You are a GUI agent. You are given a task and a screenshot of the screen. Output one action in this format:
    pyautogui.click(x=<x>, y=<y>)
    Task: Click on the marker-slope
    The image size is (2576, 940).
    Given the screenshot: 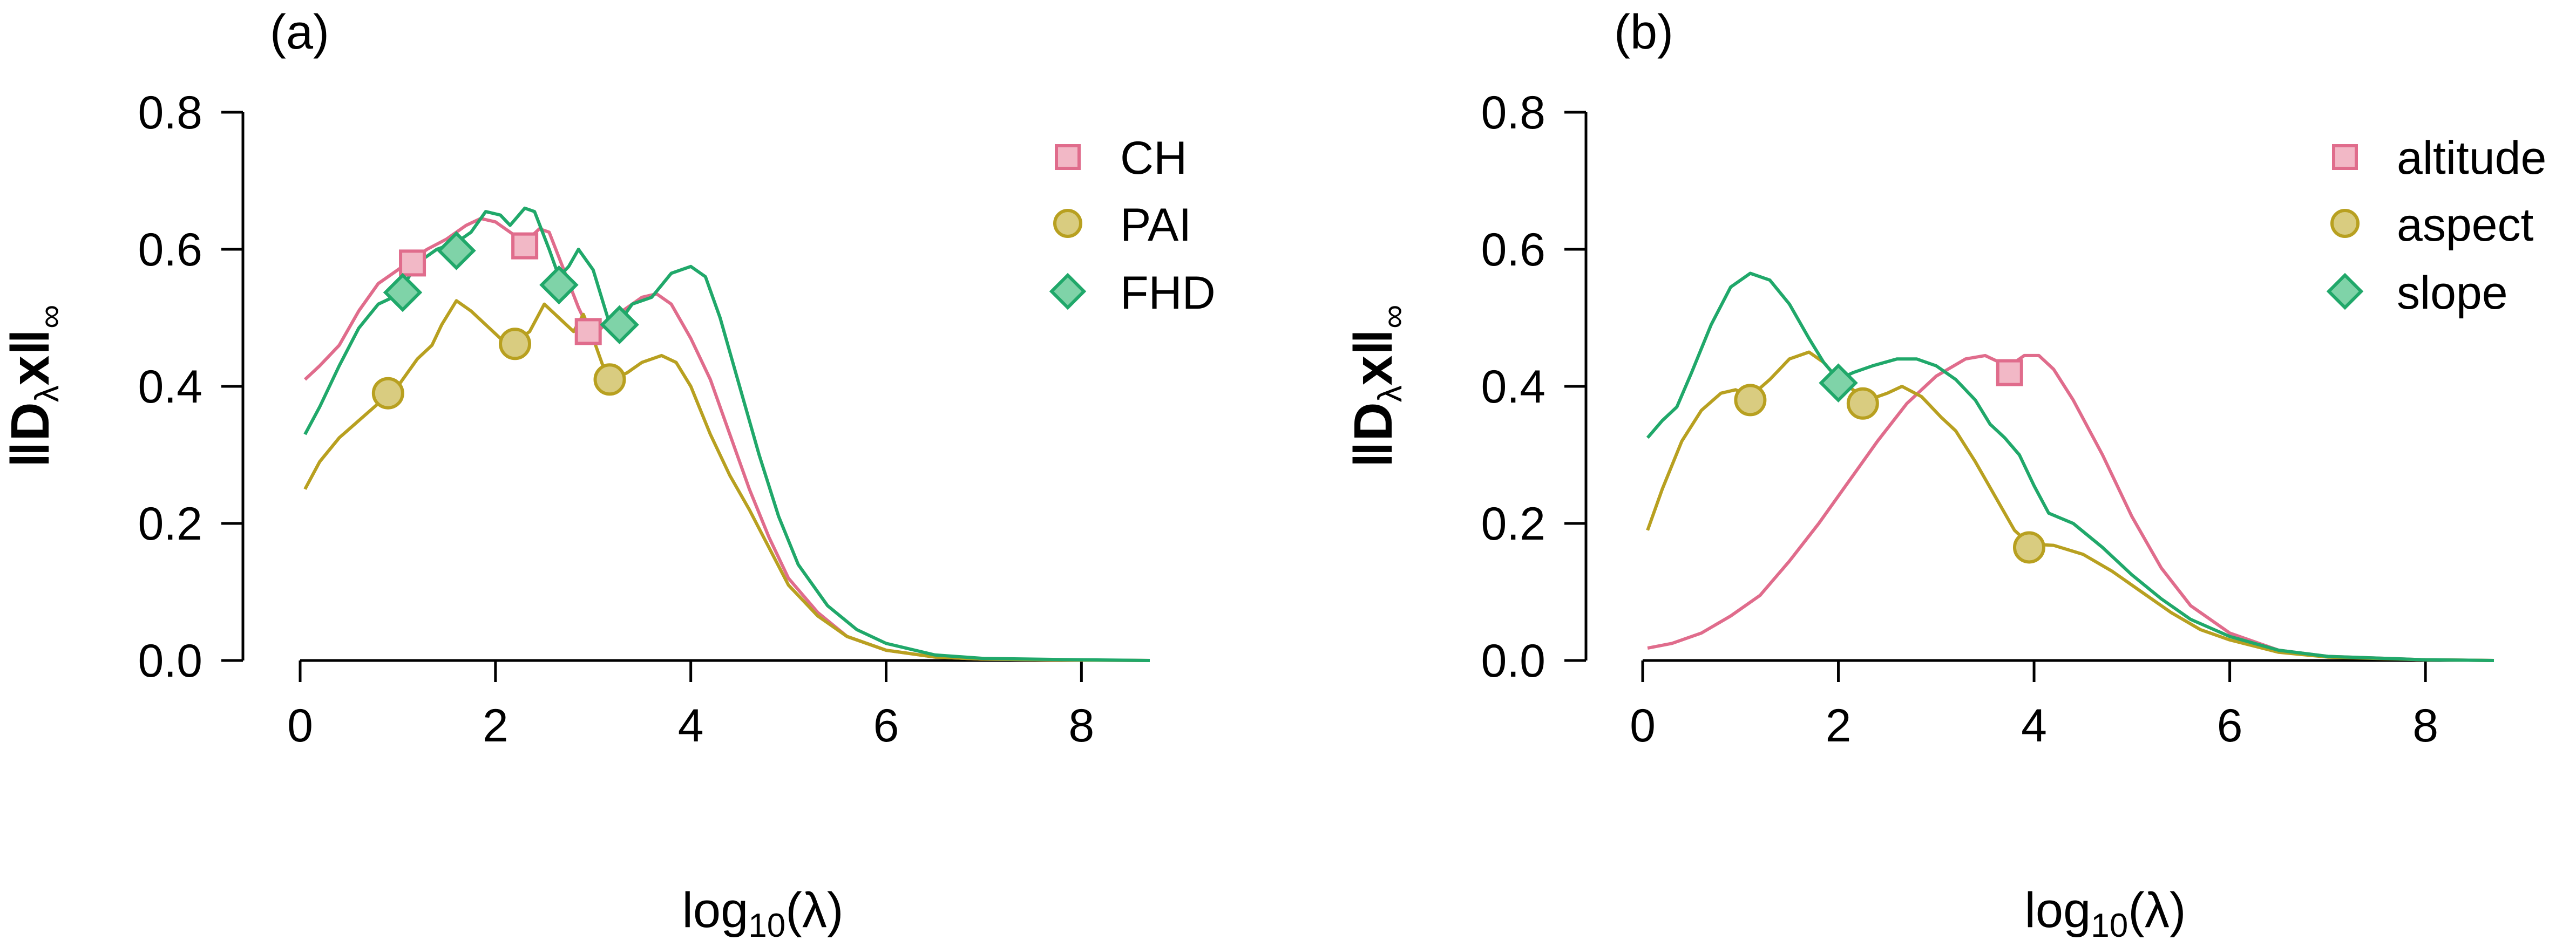 What is the action you would take?
    pyautogui.click(x=1839, y=383)
    